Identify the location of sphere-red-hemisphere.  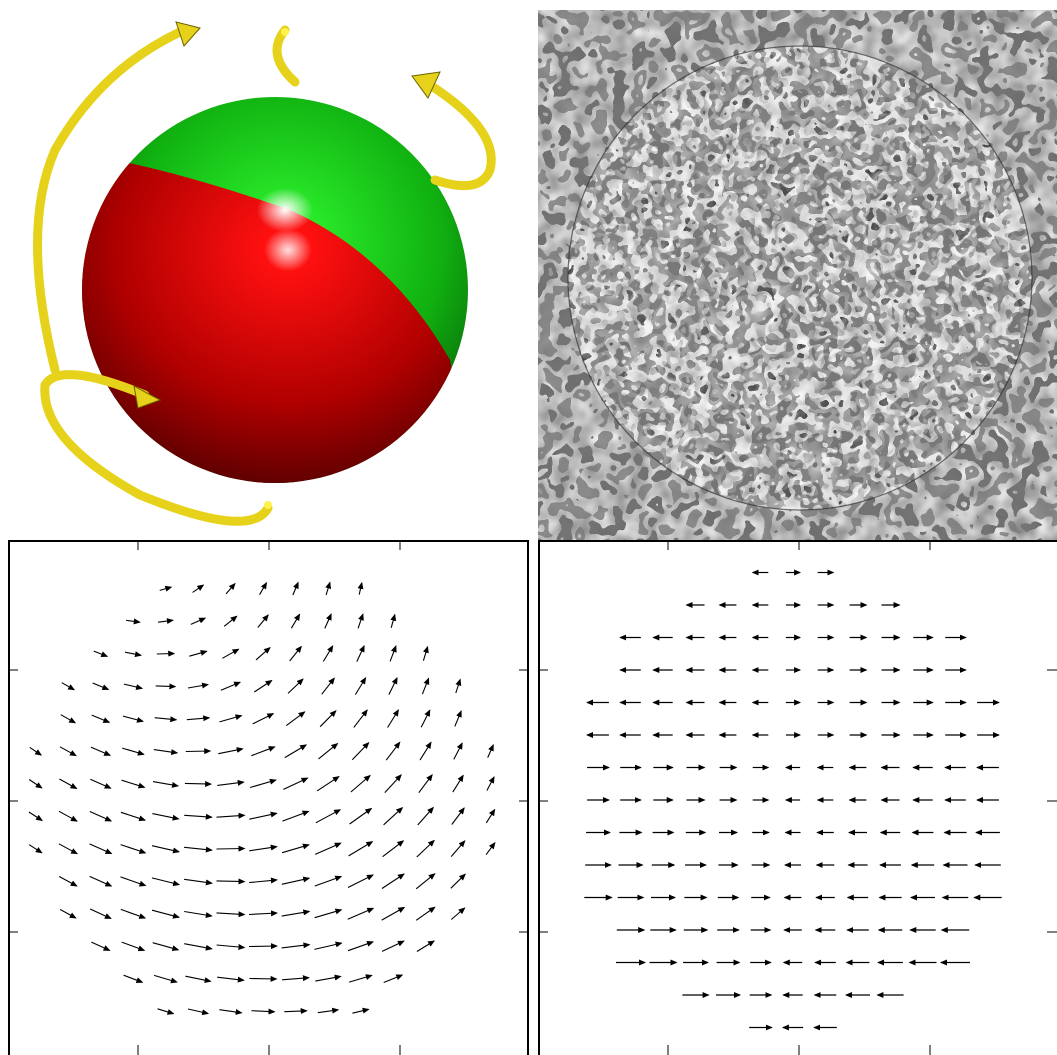
(275, 321).